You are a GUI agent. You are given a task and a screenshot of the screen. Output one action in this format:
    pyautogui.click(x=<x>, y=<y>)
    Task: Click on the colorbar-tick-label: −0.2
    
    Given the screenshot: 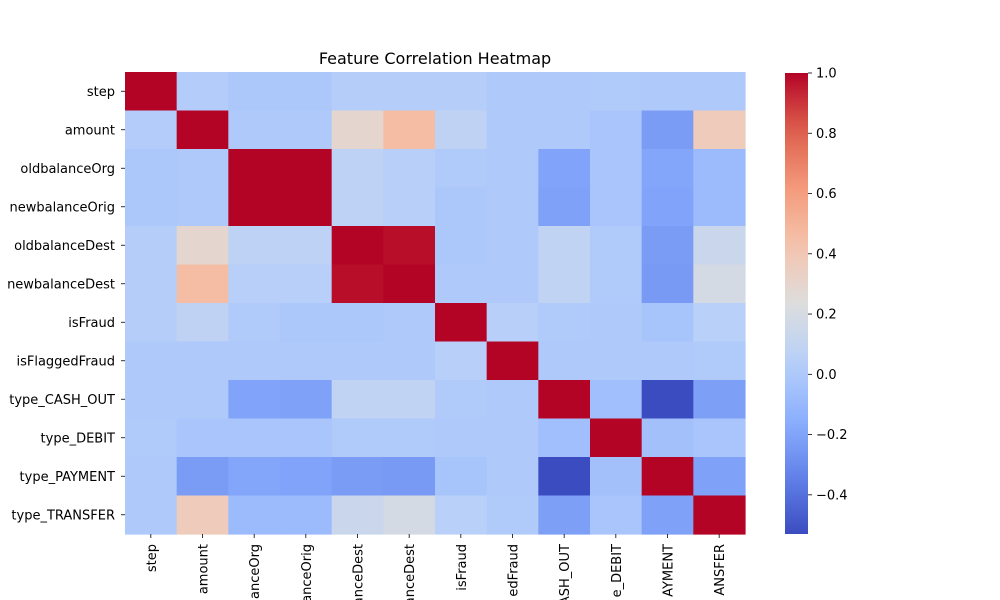 What is the action you would take?
    pyautogui.click(x=832, y=435)
    